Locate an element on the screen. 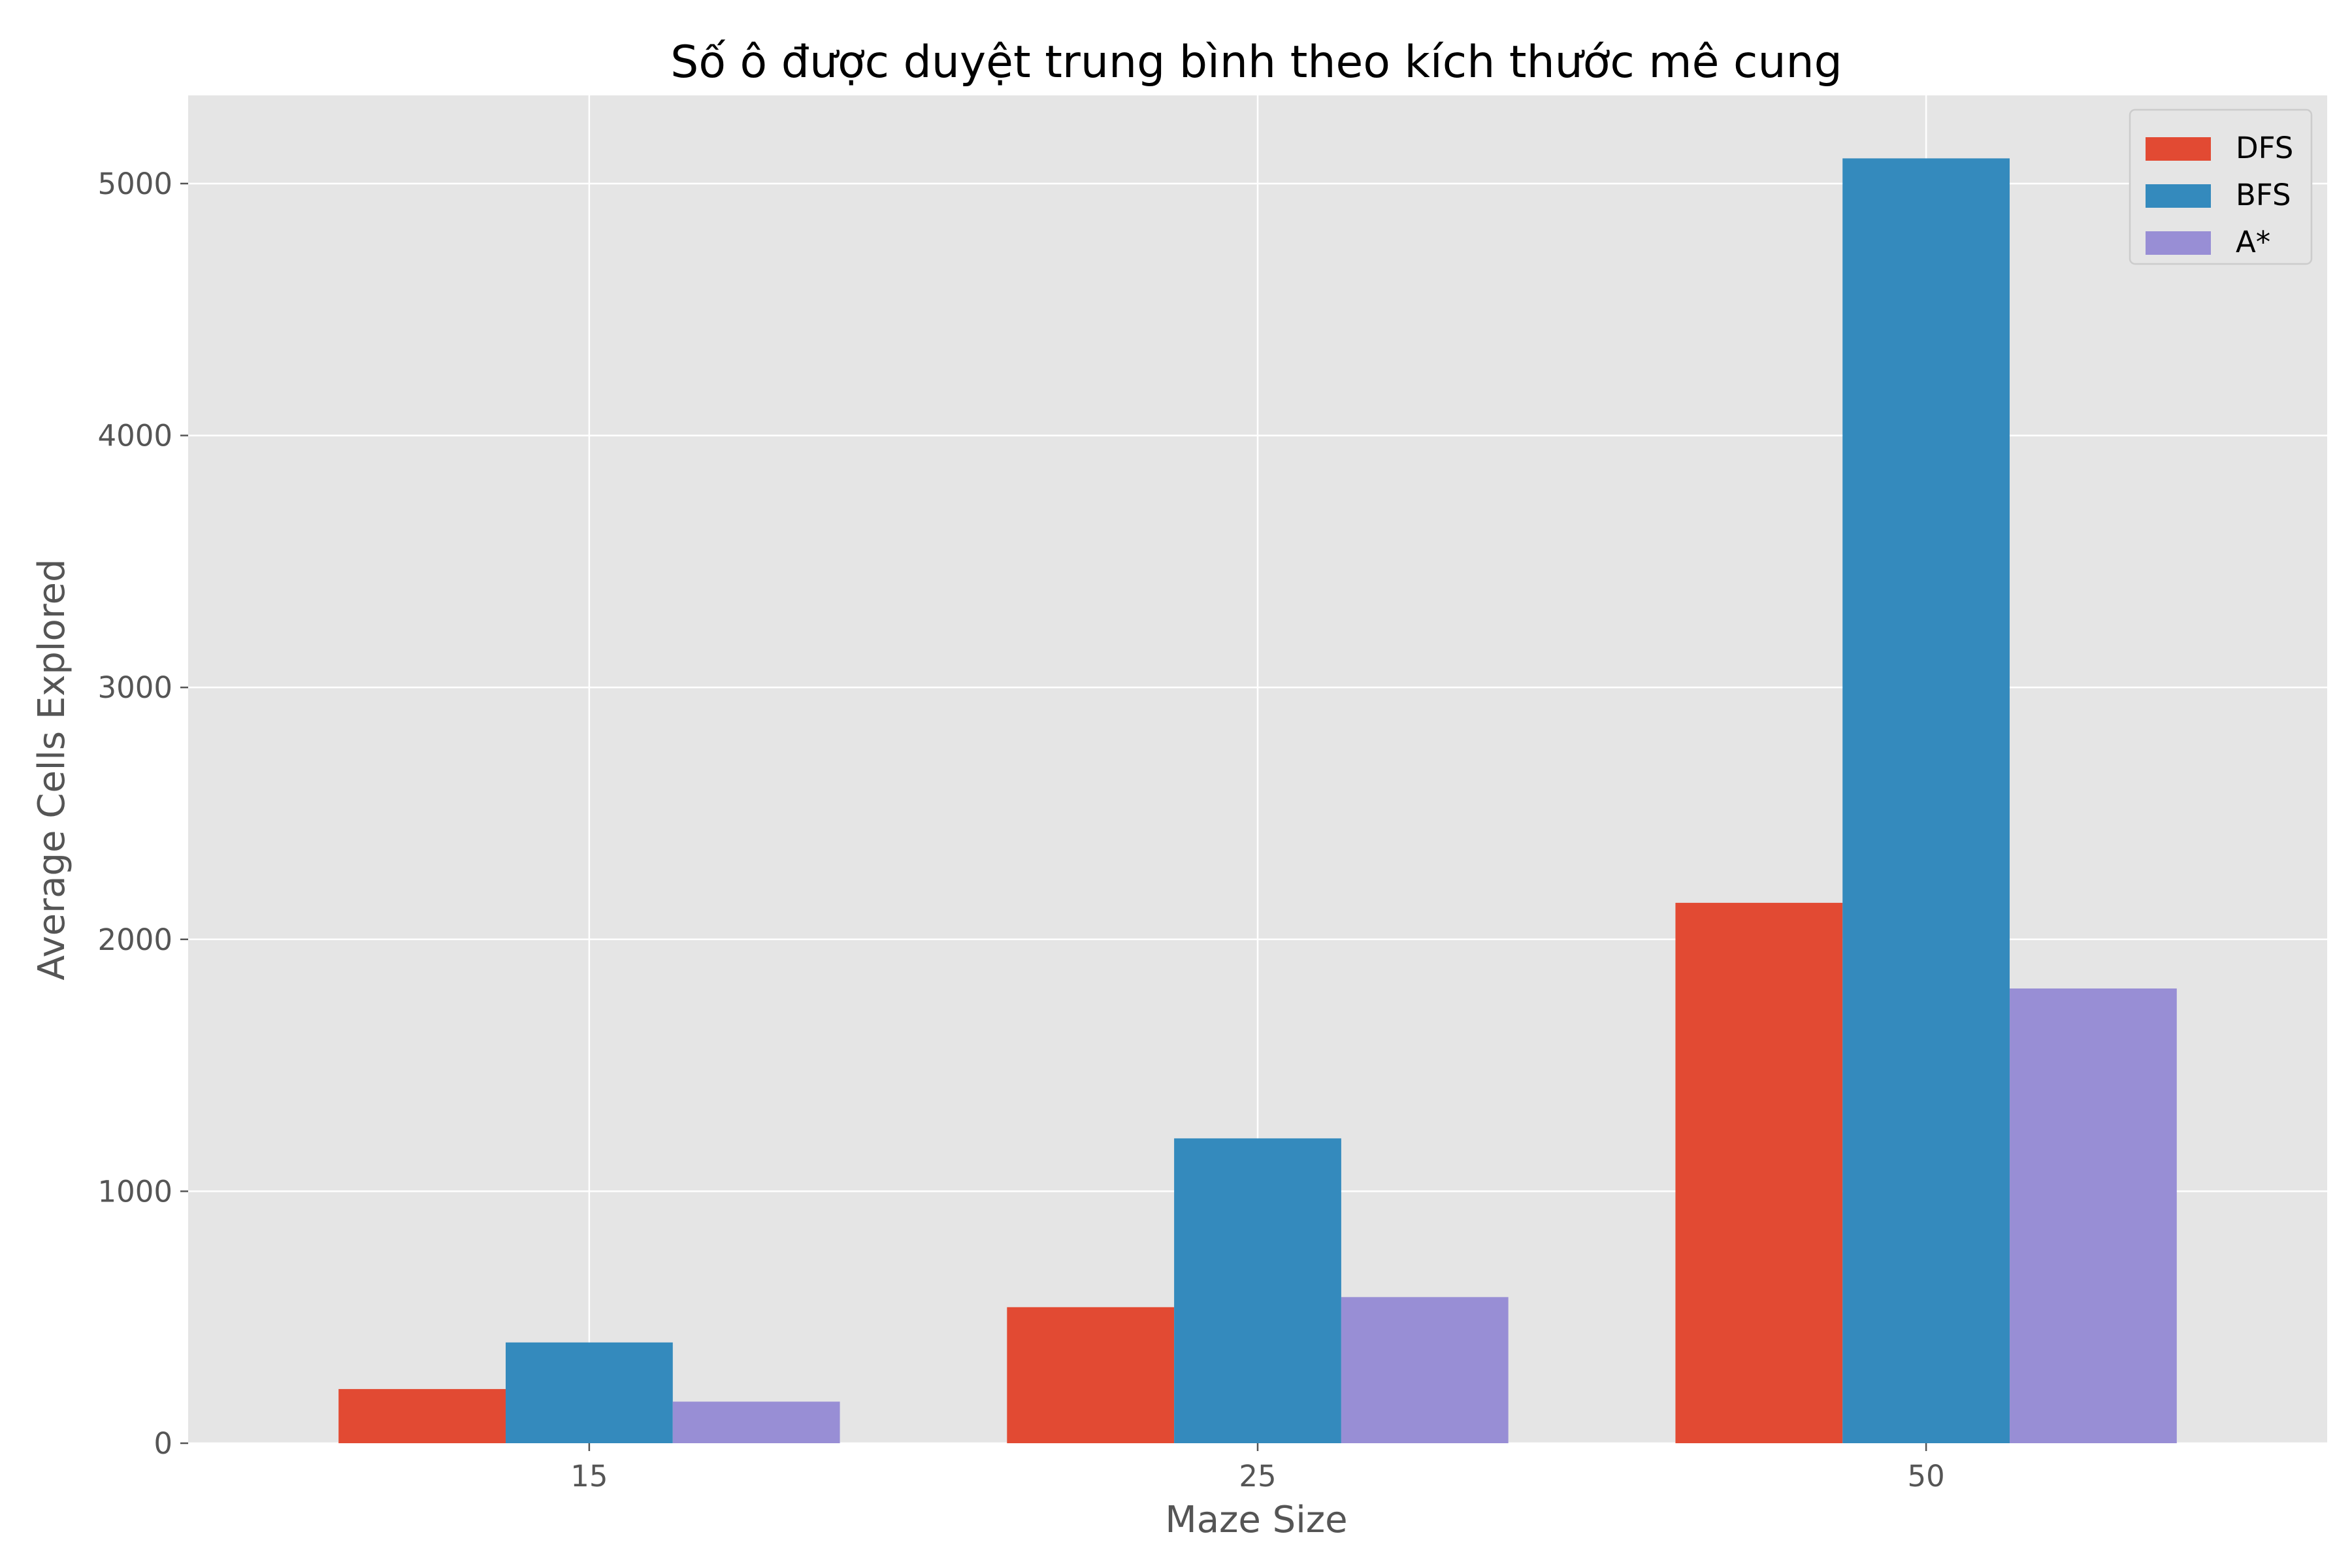  legend-label: DFS is located at coordinates (2264, 148).